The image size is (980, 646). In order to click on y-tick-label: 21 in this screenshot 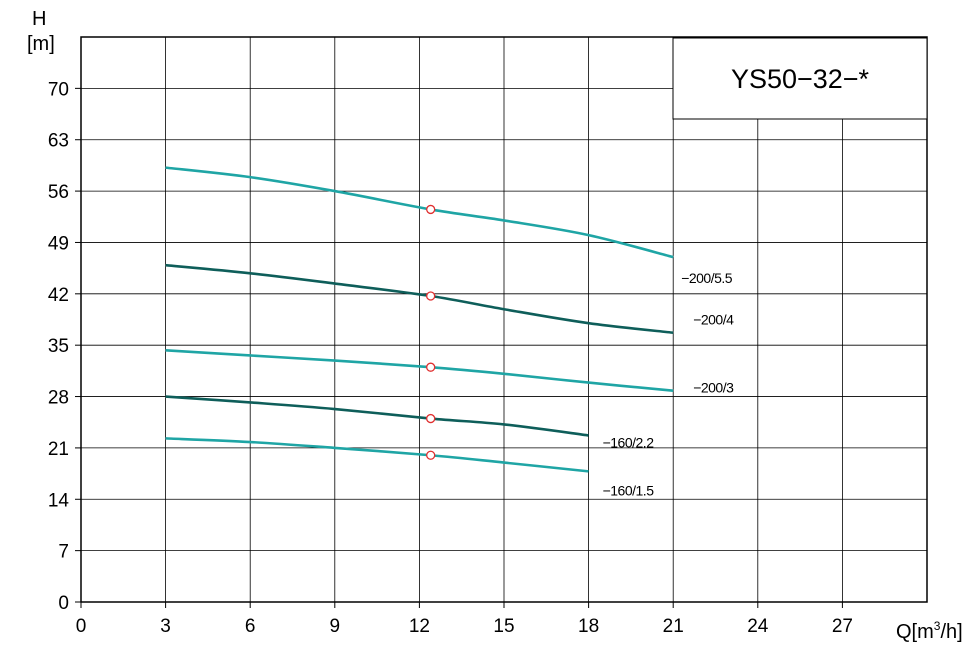, I will do `click(58, 449)`.